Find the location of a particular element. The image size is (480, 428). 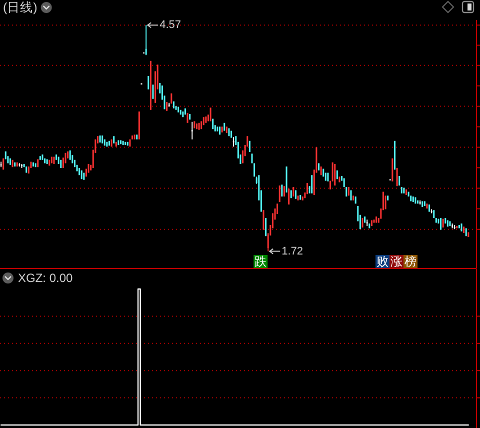

text: 跌 is located at coordinates (260, 261).